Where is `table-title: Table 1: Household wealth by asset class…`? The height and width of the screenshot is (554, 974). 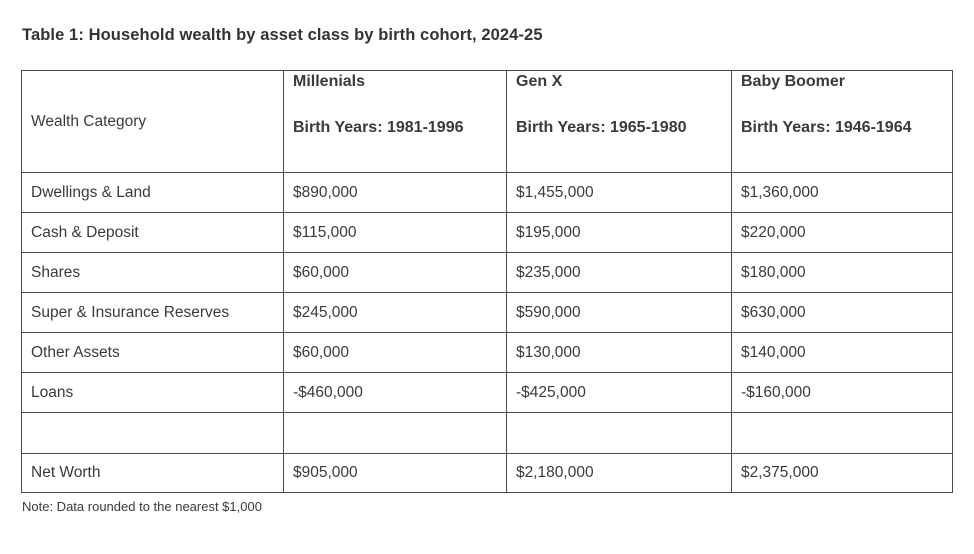 table-title: Table 1: Household wealth by asset class… is located at coordinates (282, 35).